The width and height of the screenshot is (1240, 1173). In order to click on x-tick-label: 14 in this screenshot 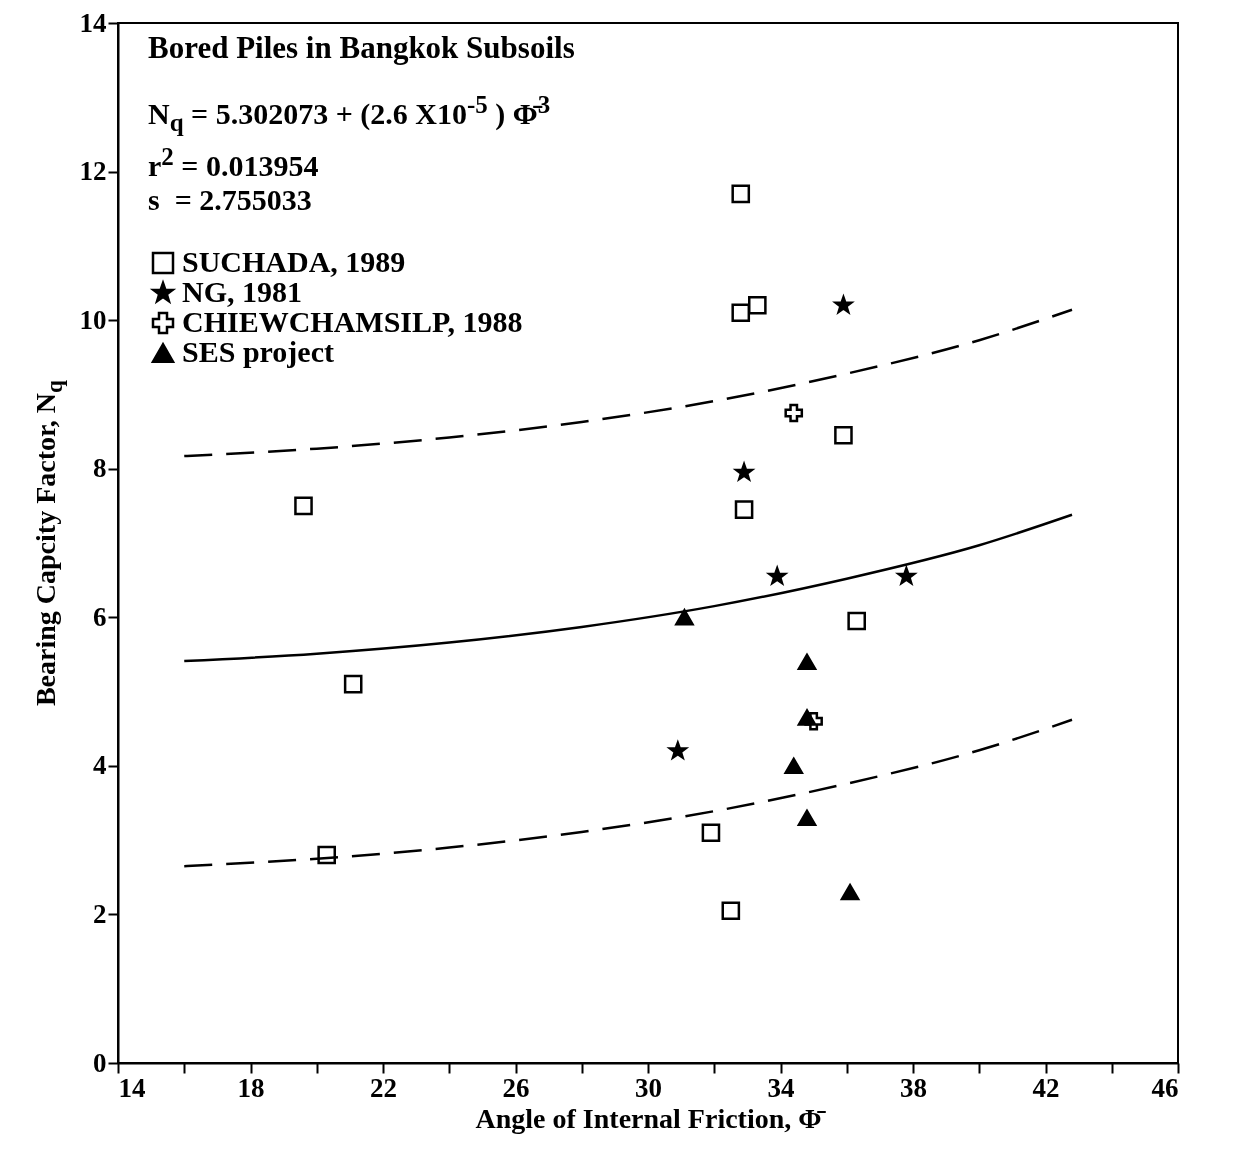, I will do `click(132, 1087)`.